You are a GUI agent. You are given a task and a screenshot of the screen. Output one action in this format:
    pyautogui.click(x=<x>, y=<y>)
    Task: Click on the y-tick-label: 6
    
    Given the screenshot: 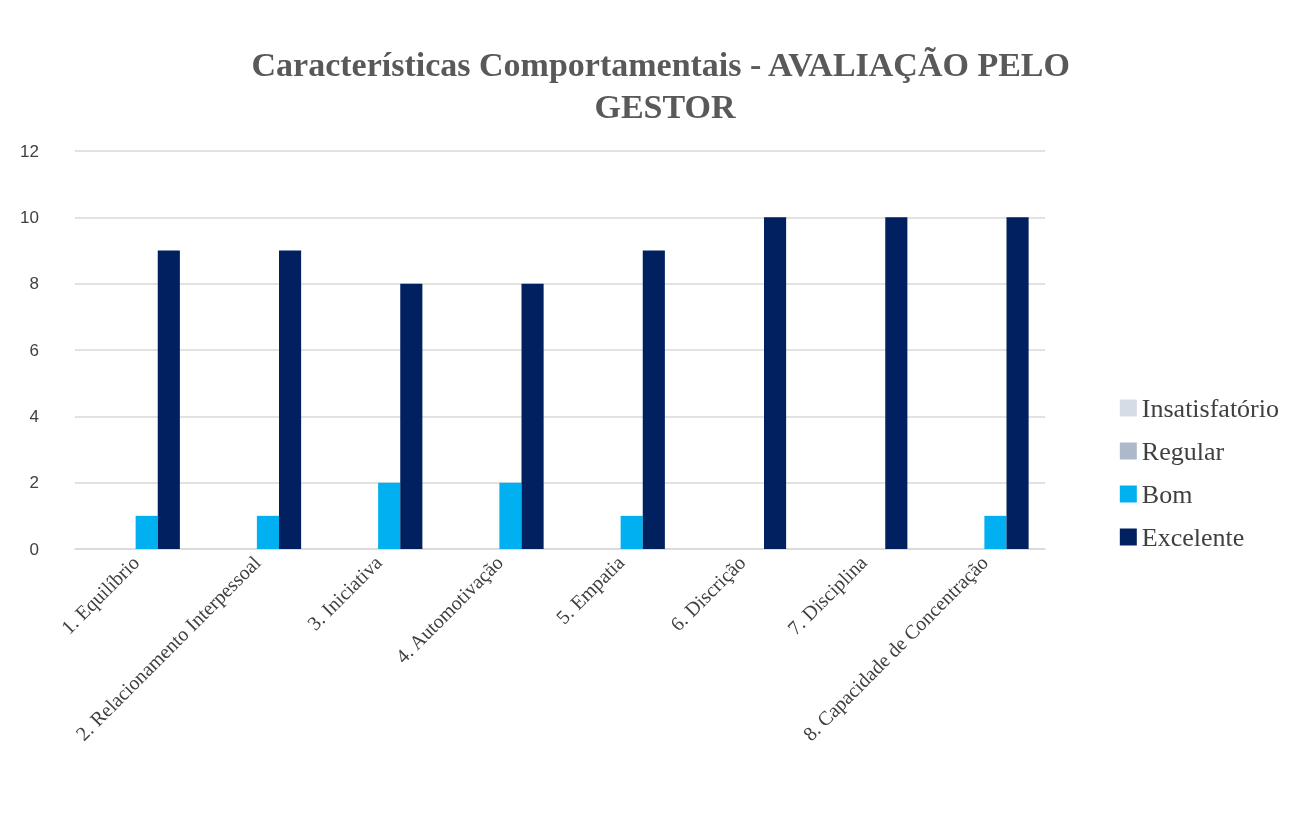 What is the action you would take?
    pyautogui.click(x=34, y=350)
    